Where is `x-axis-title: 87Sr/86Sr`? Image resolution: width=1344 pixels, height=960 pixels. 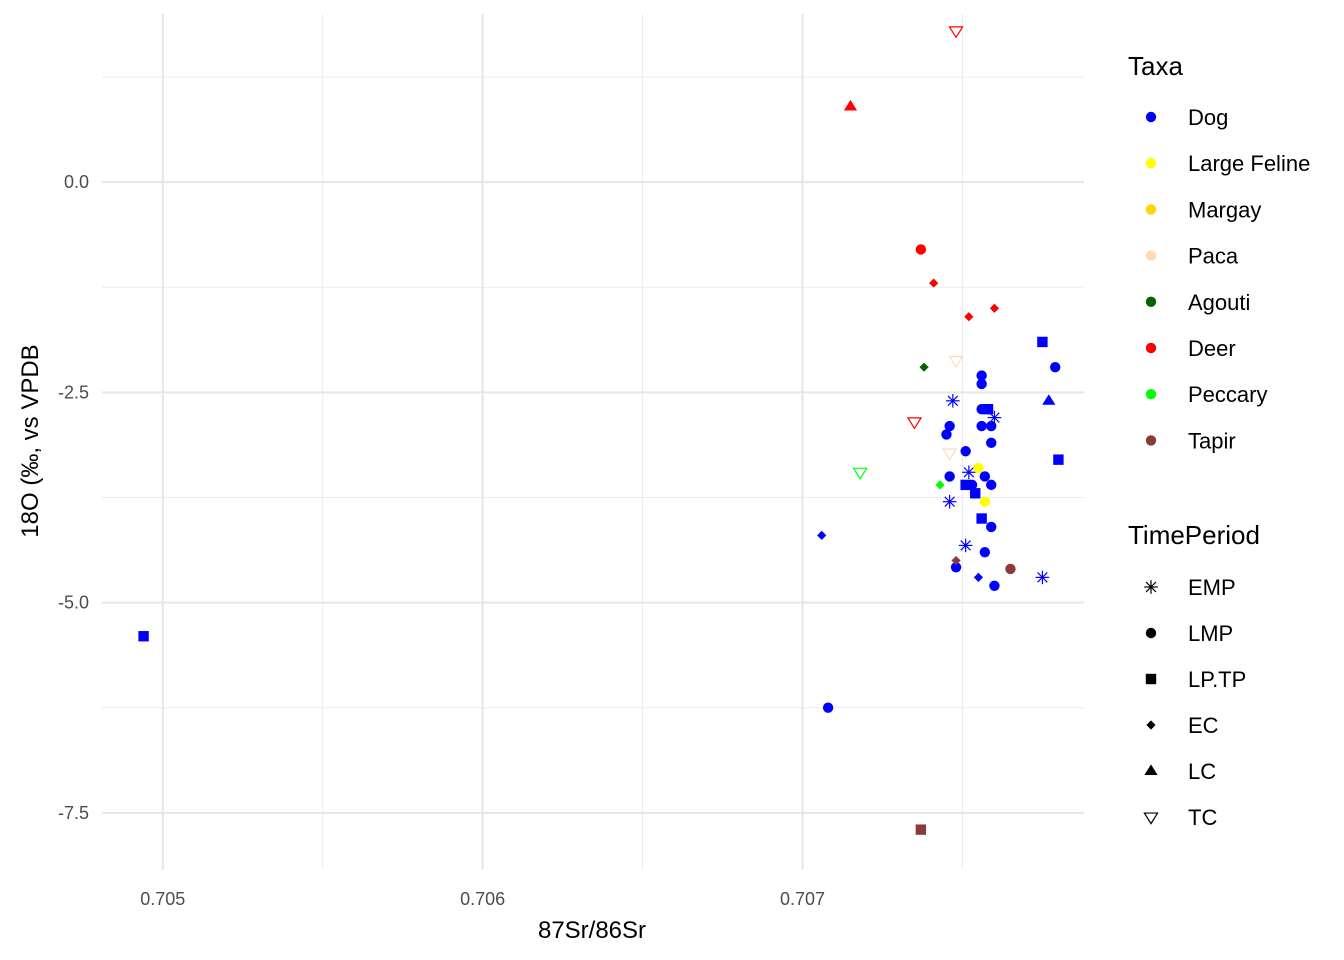
x-axis-title: 87Sr/86Sr is located at coordinates (592, 930).